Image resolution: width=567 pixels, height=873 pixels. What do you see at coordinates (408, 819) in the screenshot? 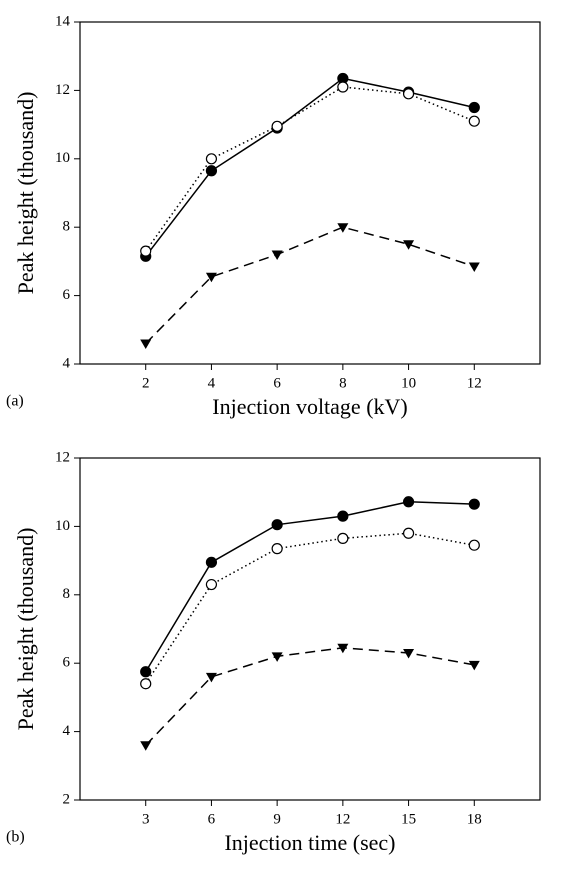
I see `x-tick-label: 15` at bounding box center [408, 819].